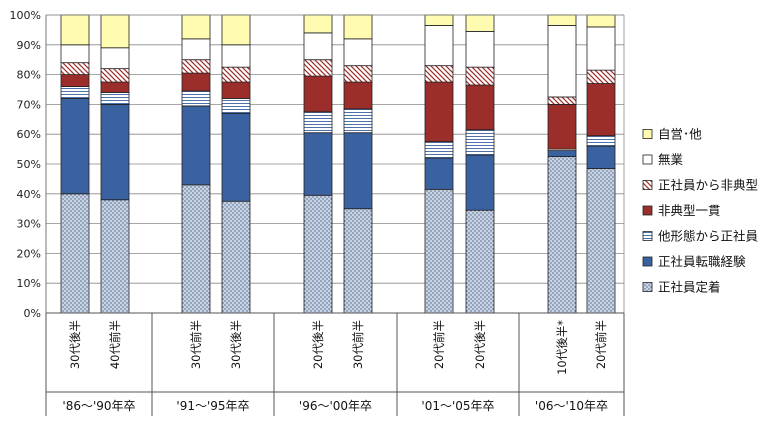 Image resolution: width=782 pixels, height=423 pixels. I want to click on y-tick-label: 40%, so click(29, 194).